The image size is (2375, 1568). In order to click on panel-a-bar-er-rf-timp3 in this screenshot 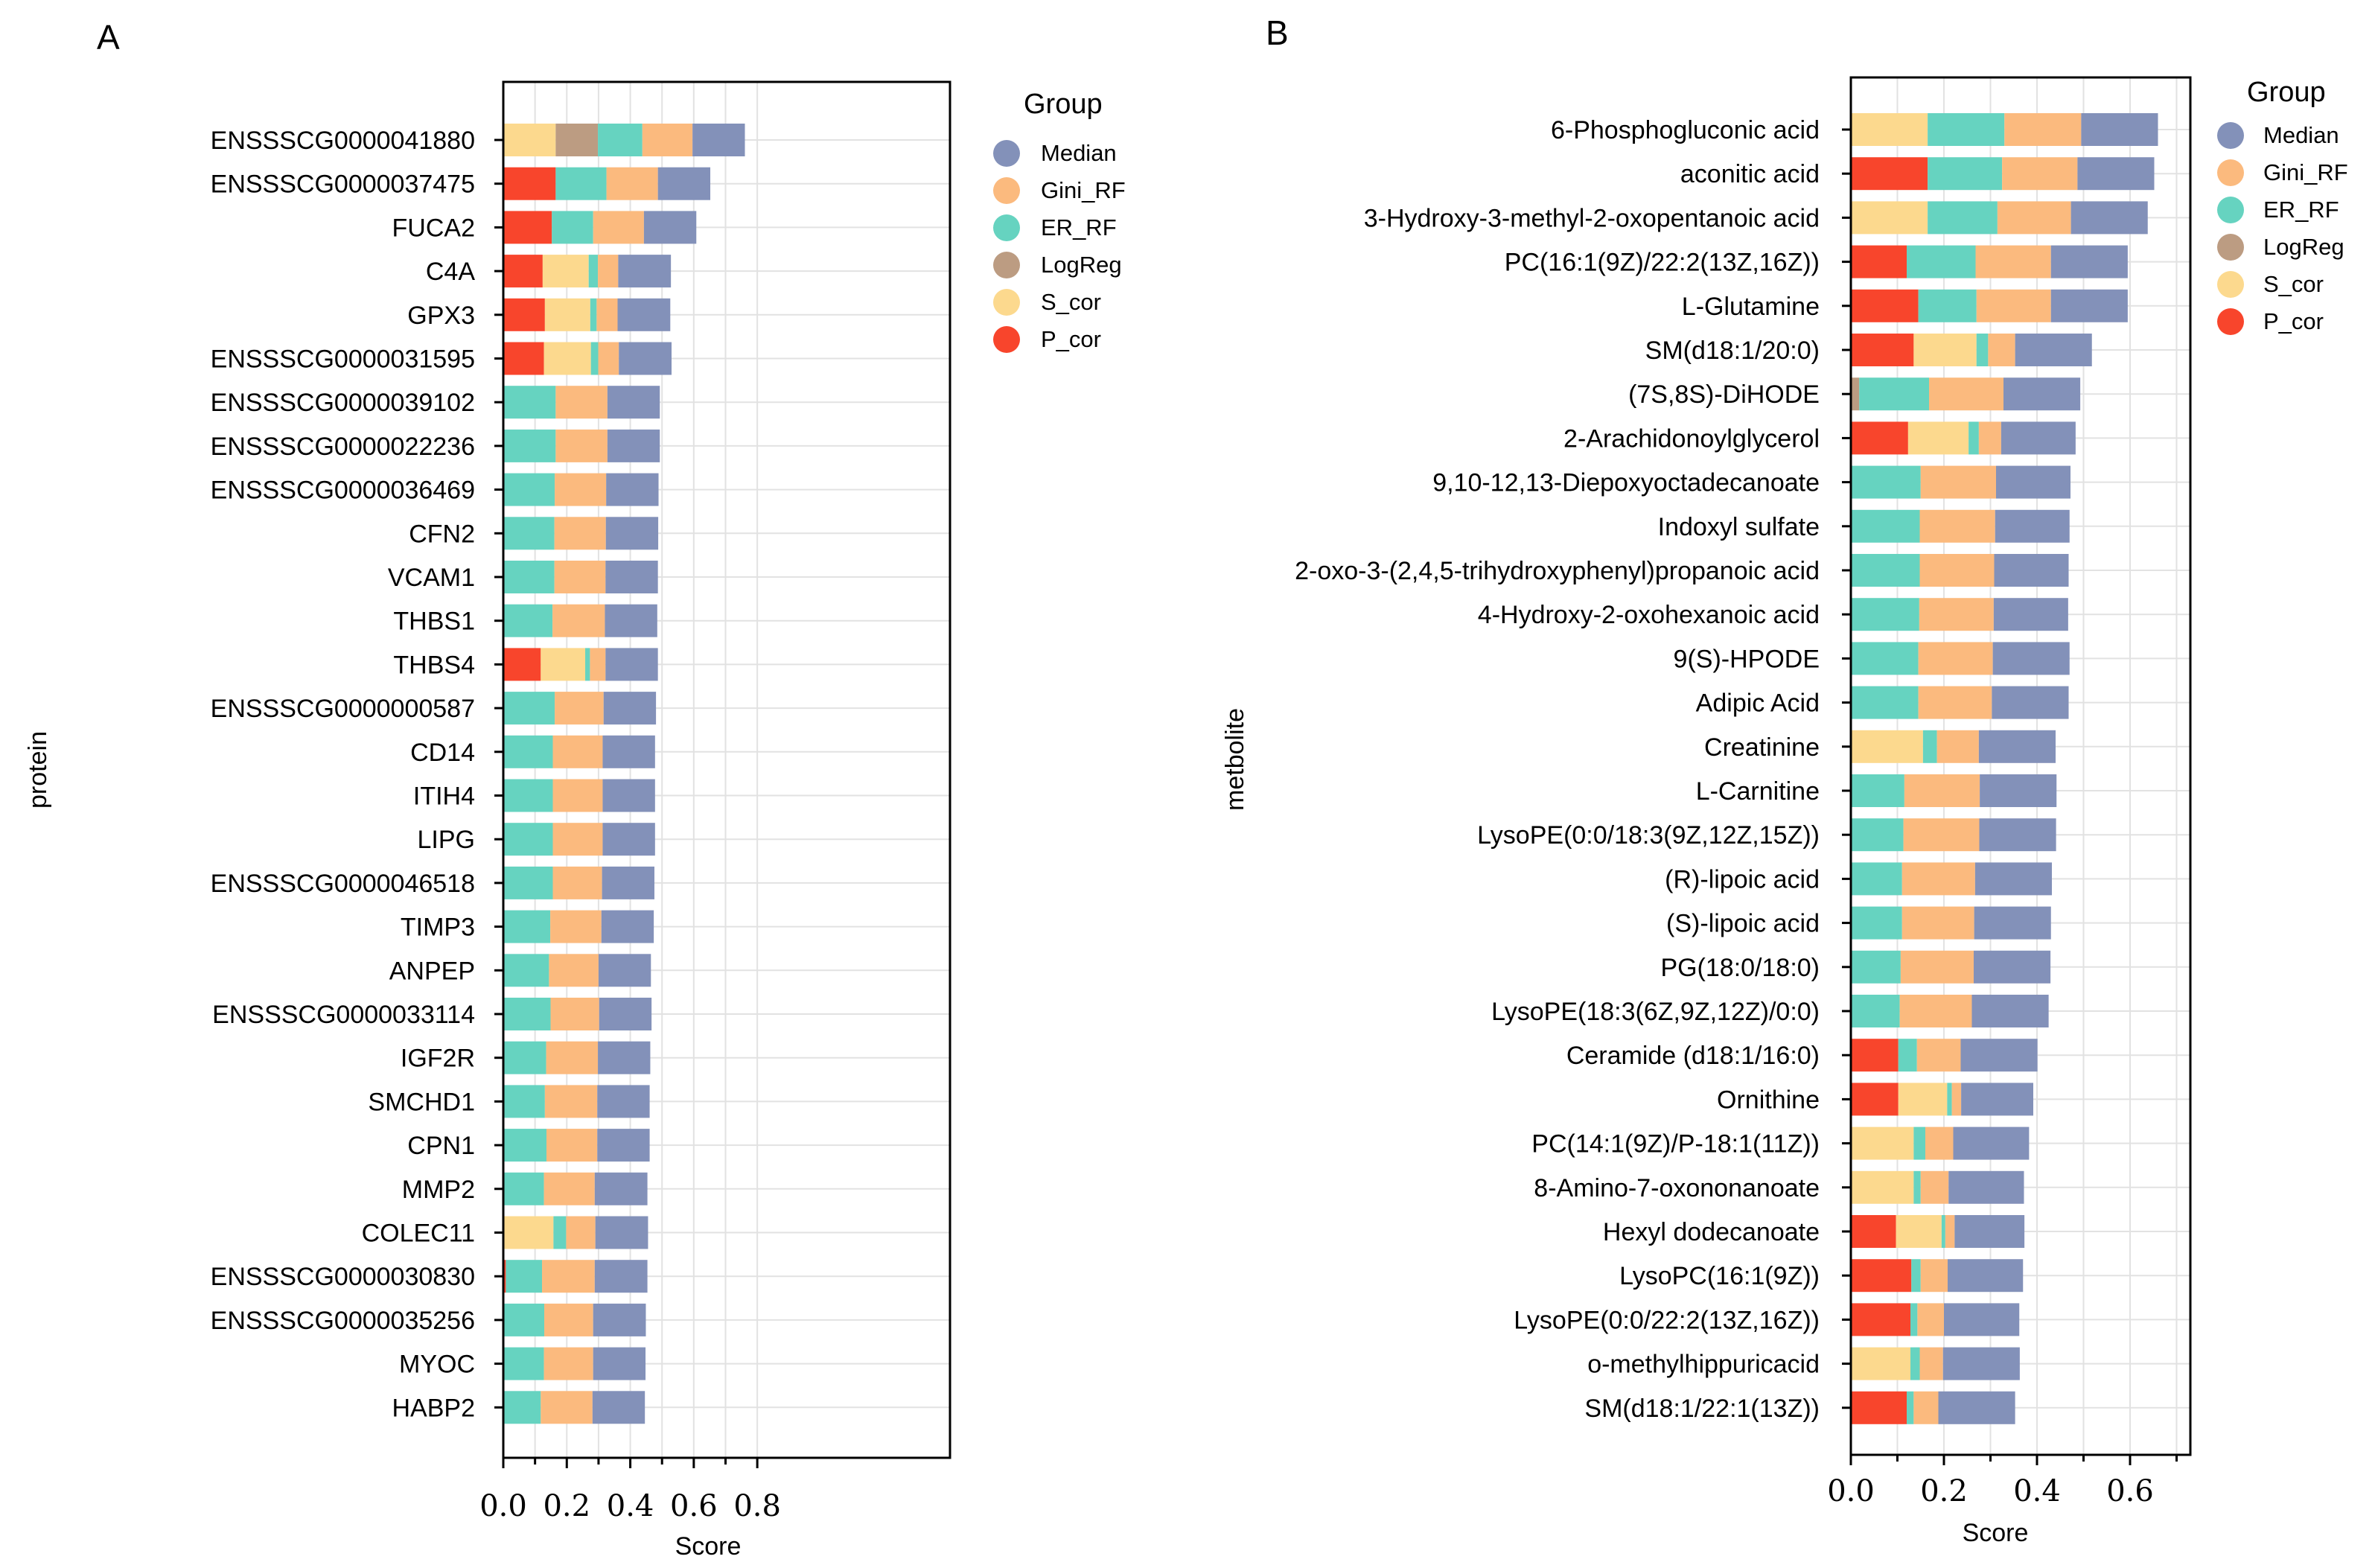, I will do `click(527, 926)`.